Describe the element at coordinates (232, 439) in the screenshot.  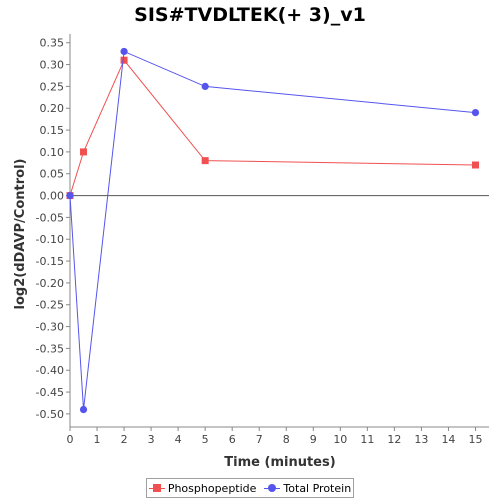
I see `x-tick-label: 6` at that location.